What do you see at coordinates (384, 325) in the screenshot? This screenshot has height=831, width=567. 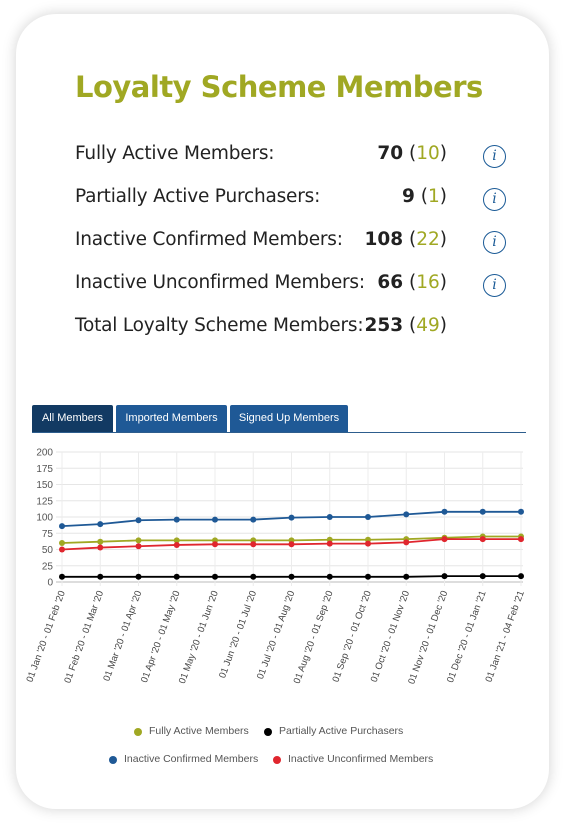 I see `stat-number: 253` at bounding box center [384, 325].